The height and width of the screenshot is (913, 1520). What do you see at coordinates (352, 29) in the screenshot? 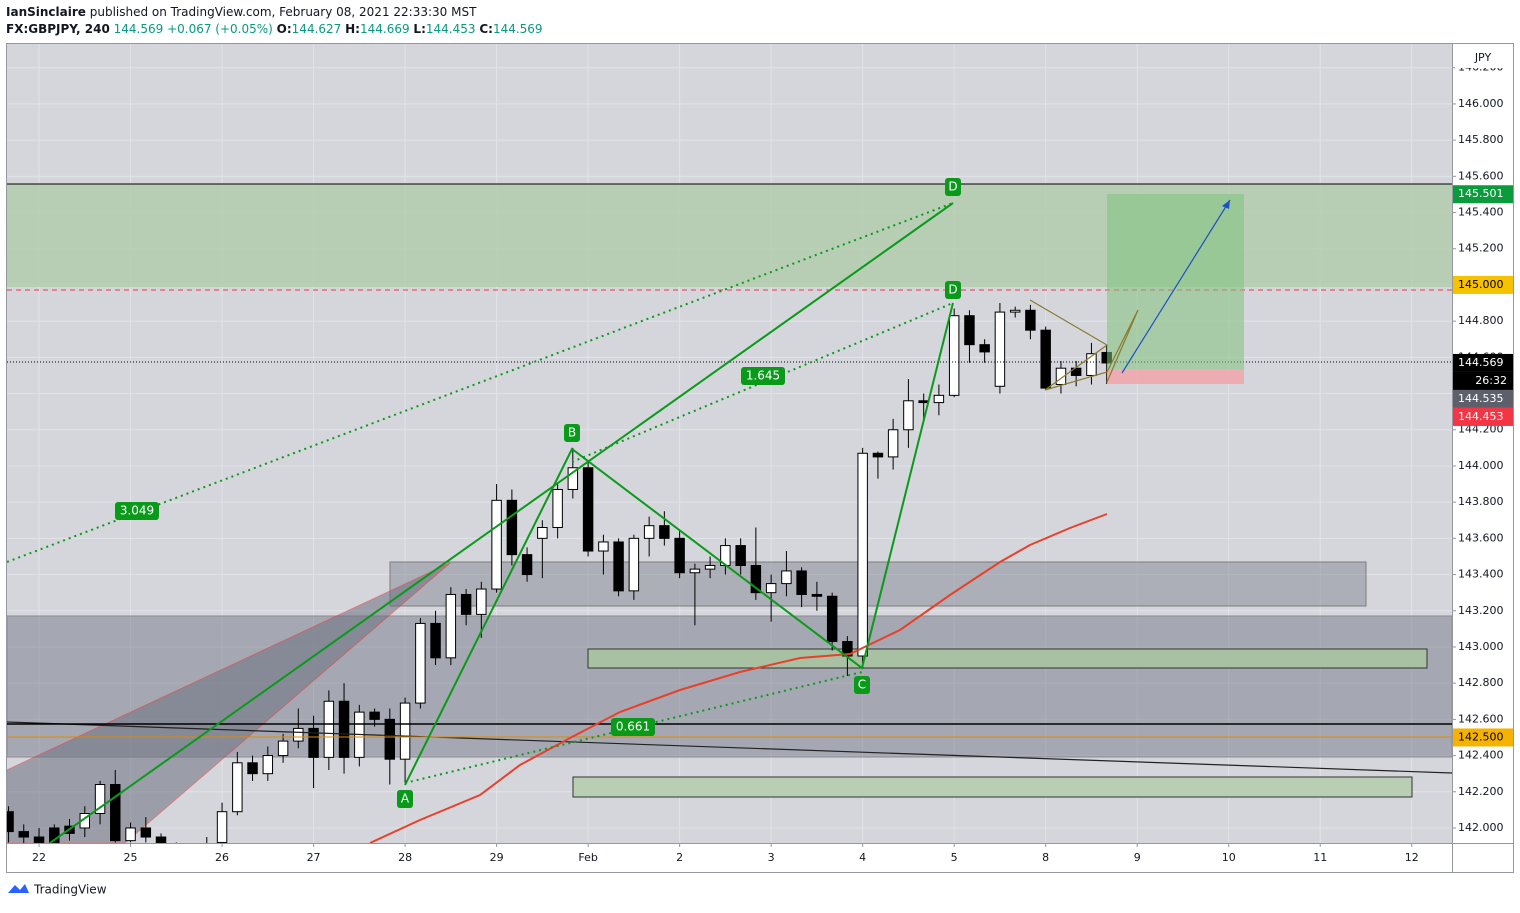
I see `ohlc-label: H:` at bounding box center [352, 29].